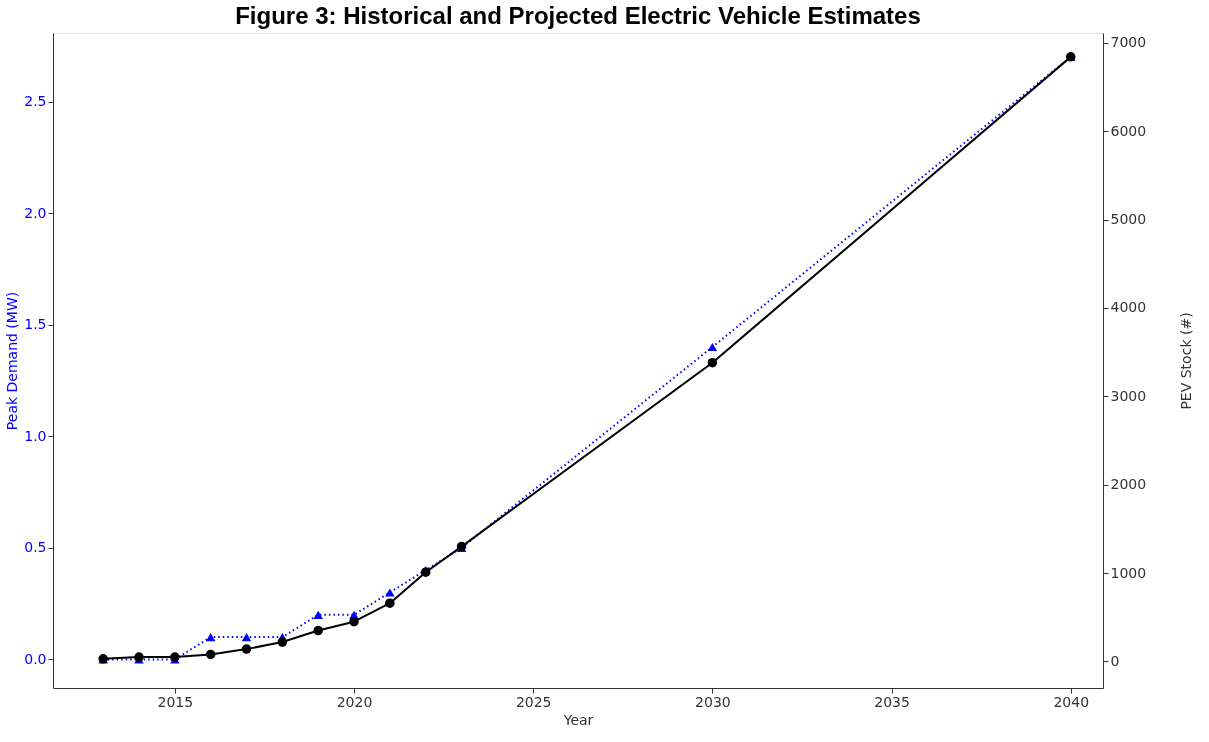 The width and height of the screenshot is (1209, 742). Describe the element at coordinates (35, 658) in the screenshot. I see `y-tick-label: 0.0` at that location.